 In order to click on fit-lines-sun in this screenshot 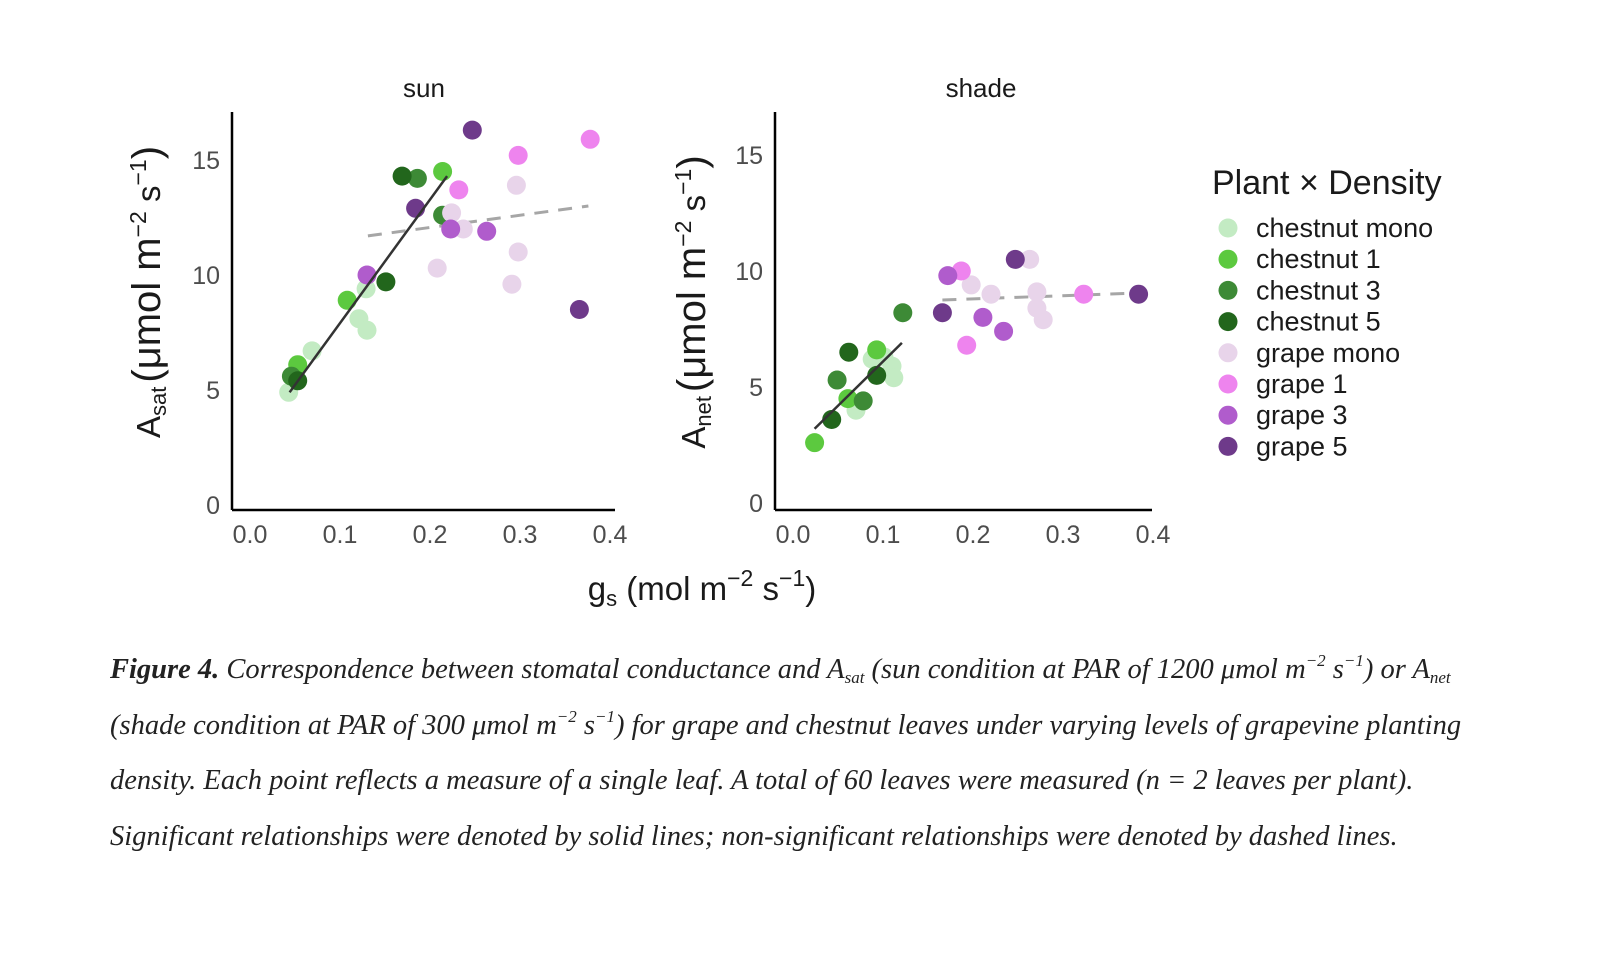, I will do `click(478, 221)`.